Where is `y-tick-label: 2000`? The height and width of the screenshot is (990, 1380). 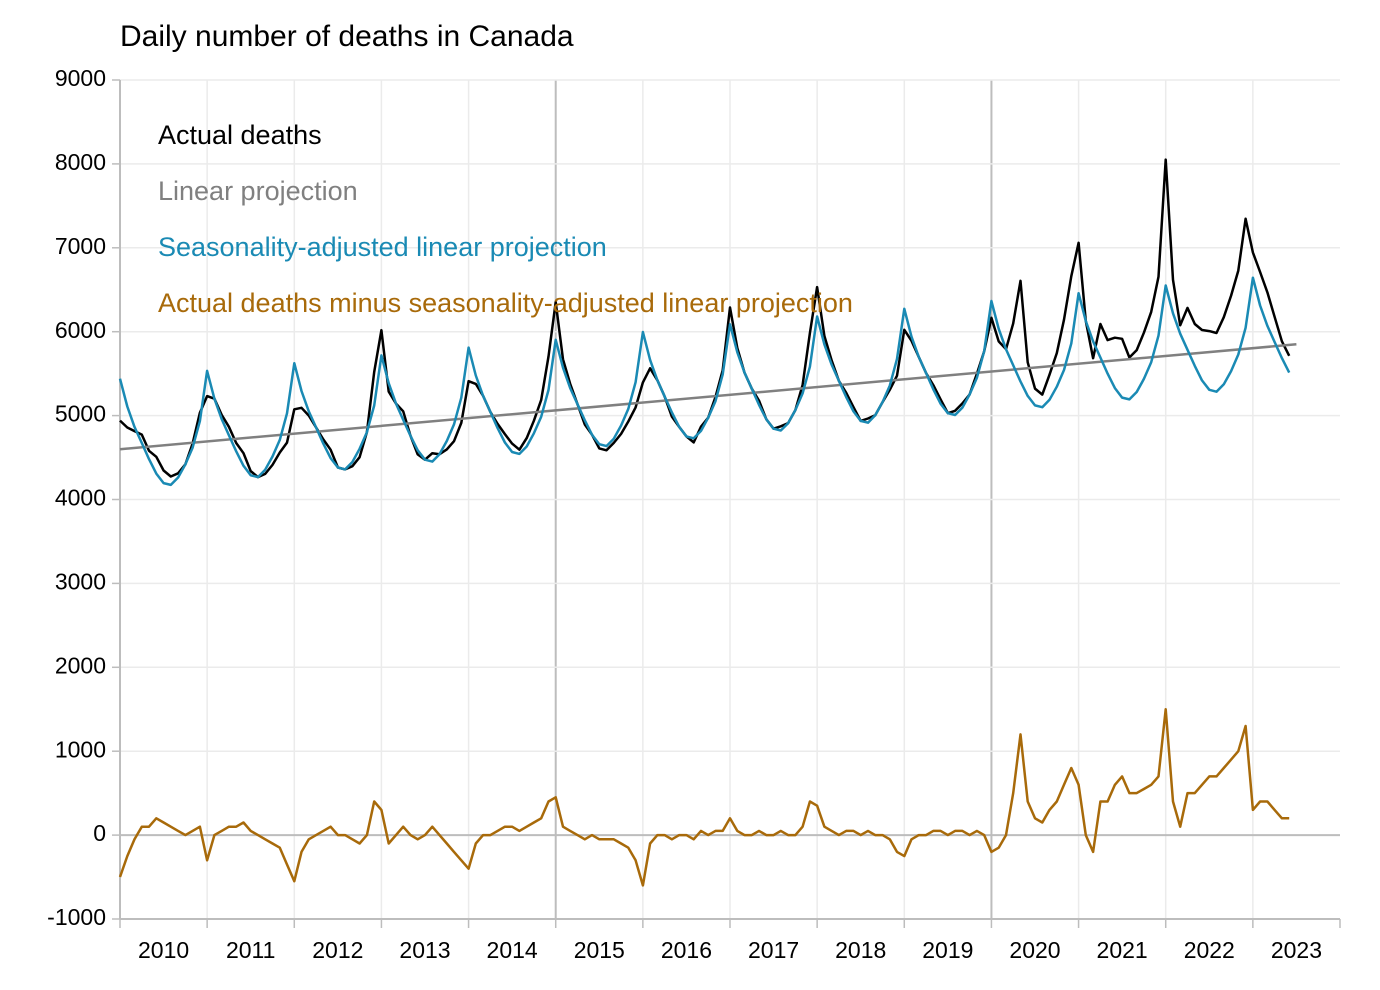 y-tick-label: 2000 is located at coordinates (80, 665).